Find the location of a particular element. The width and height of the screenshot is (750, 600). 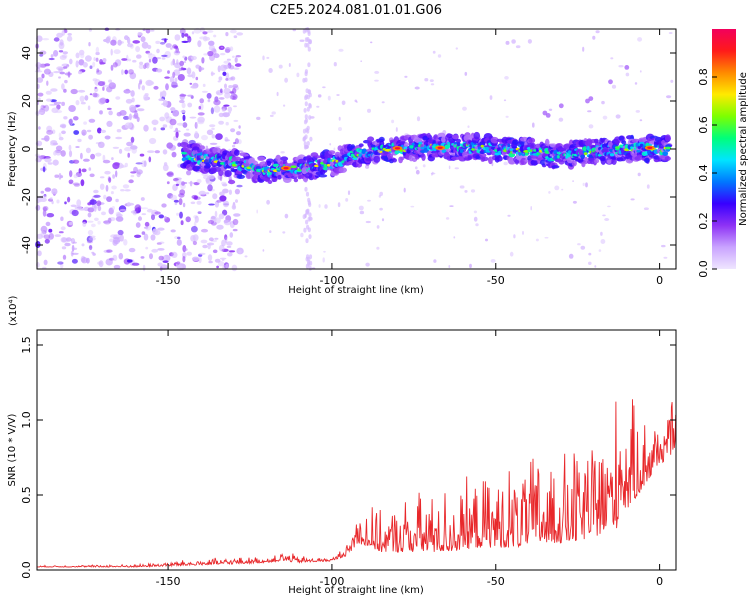

hot-core is located at coordinates (440, 147).